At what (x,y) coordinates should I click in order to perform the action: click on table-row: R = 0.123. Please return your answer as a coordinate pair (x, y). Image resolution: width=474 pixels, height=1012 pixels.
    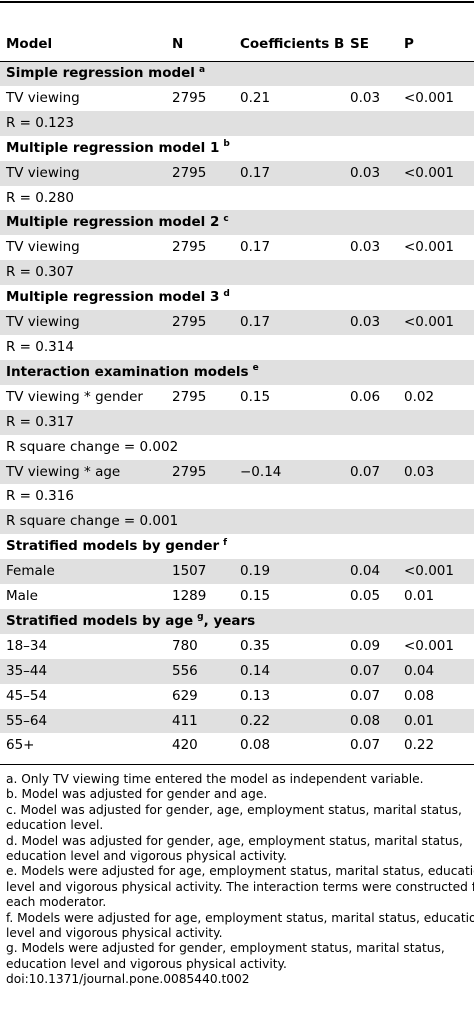
    Looking at the image, I should click on (237, 123).